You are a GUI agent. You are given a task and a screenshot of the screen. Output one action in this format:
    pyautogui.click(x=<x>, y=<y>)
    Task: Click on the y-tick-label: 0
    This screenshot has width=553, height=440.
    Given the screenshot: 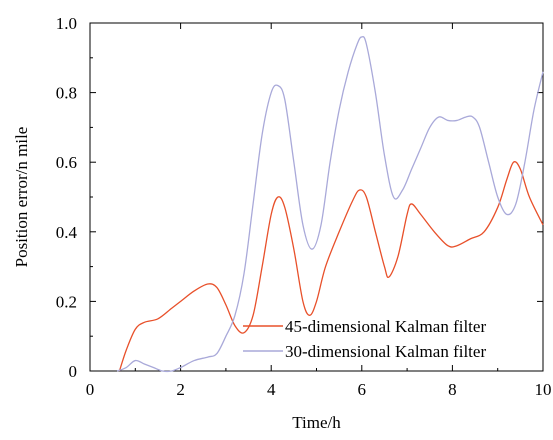 What is the action you would take?
    pyautogui.click(x=73, y=371)
    